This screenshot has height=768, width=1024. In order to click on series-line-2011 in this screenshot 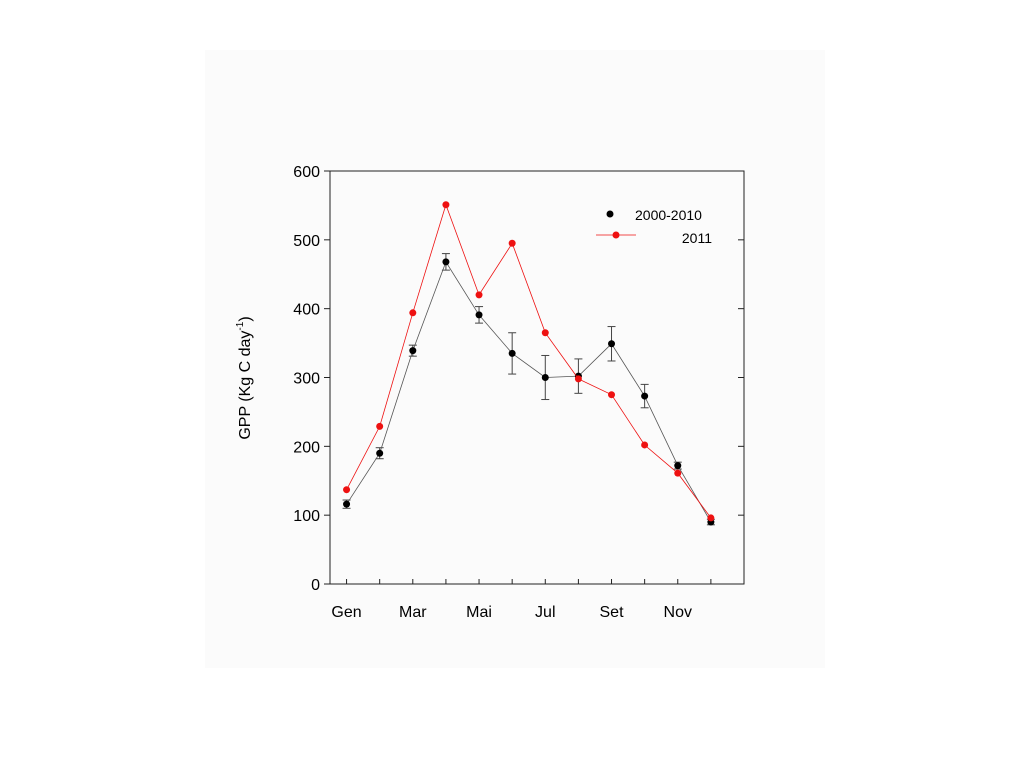, I will do `click(529, 361)`.